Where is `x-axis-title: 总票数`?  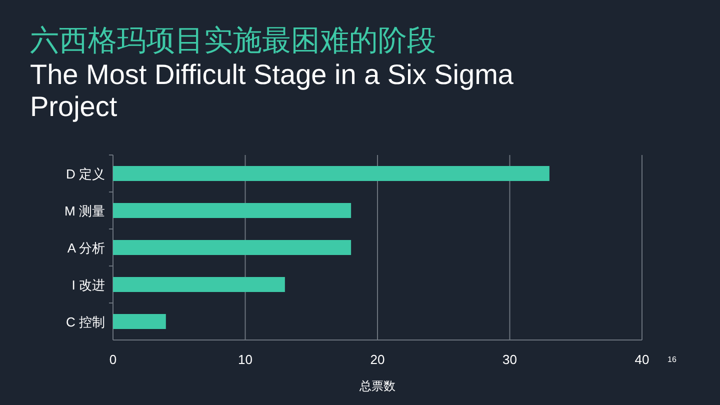 x-axis-title: 总票数 is located at coordinates (377, 386).